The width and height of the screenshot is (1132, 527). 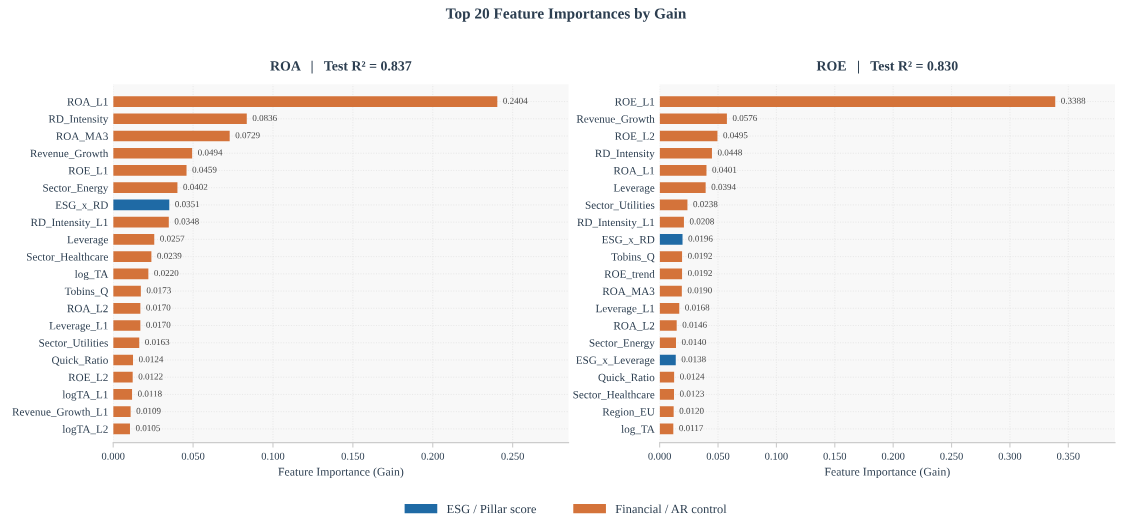 What do you see at coordinates (247, 135) in the screenshot?
I see `data-label: 0.0729` at bounding box center [247, 135].